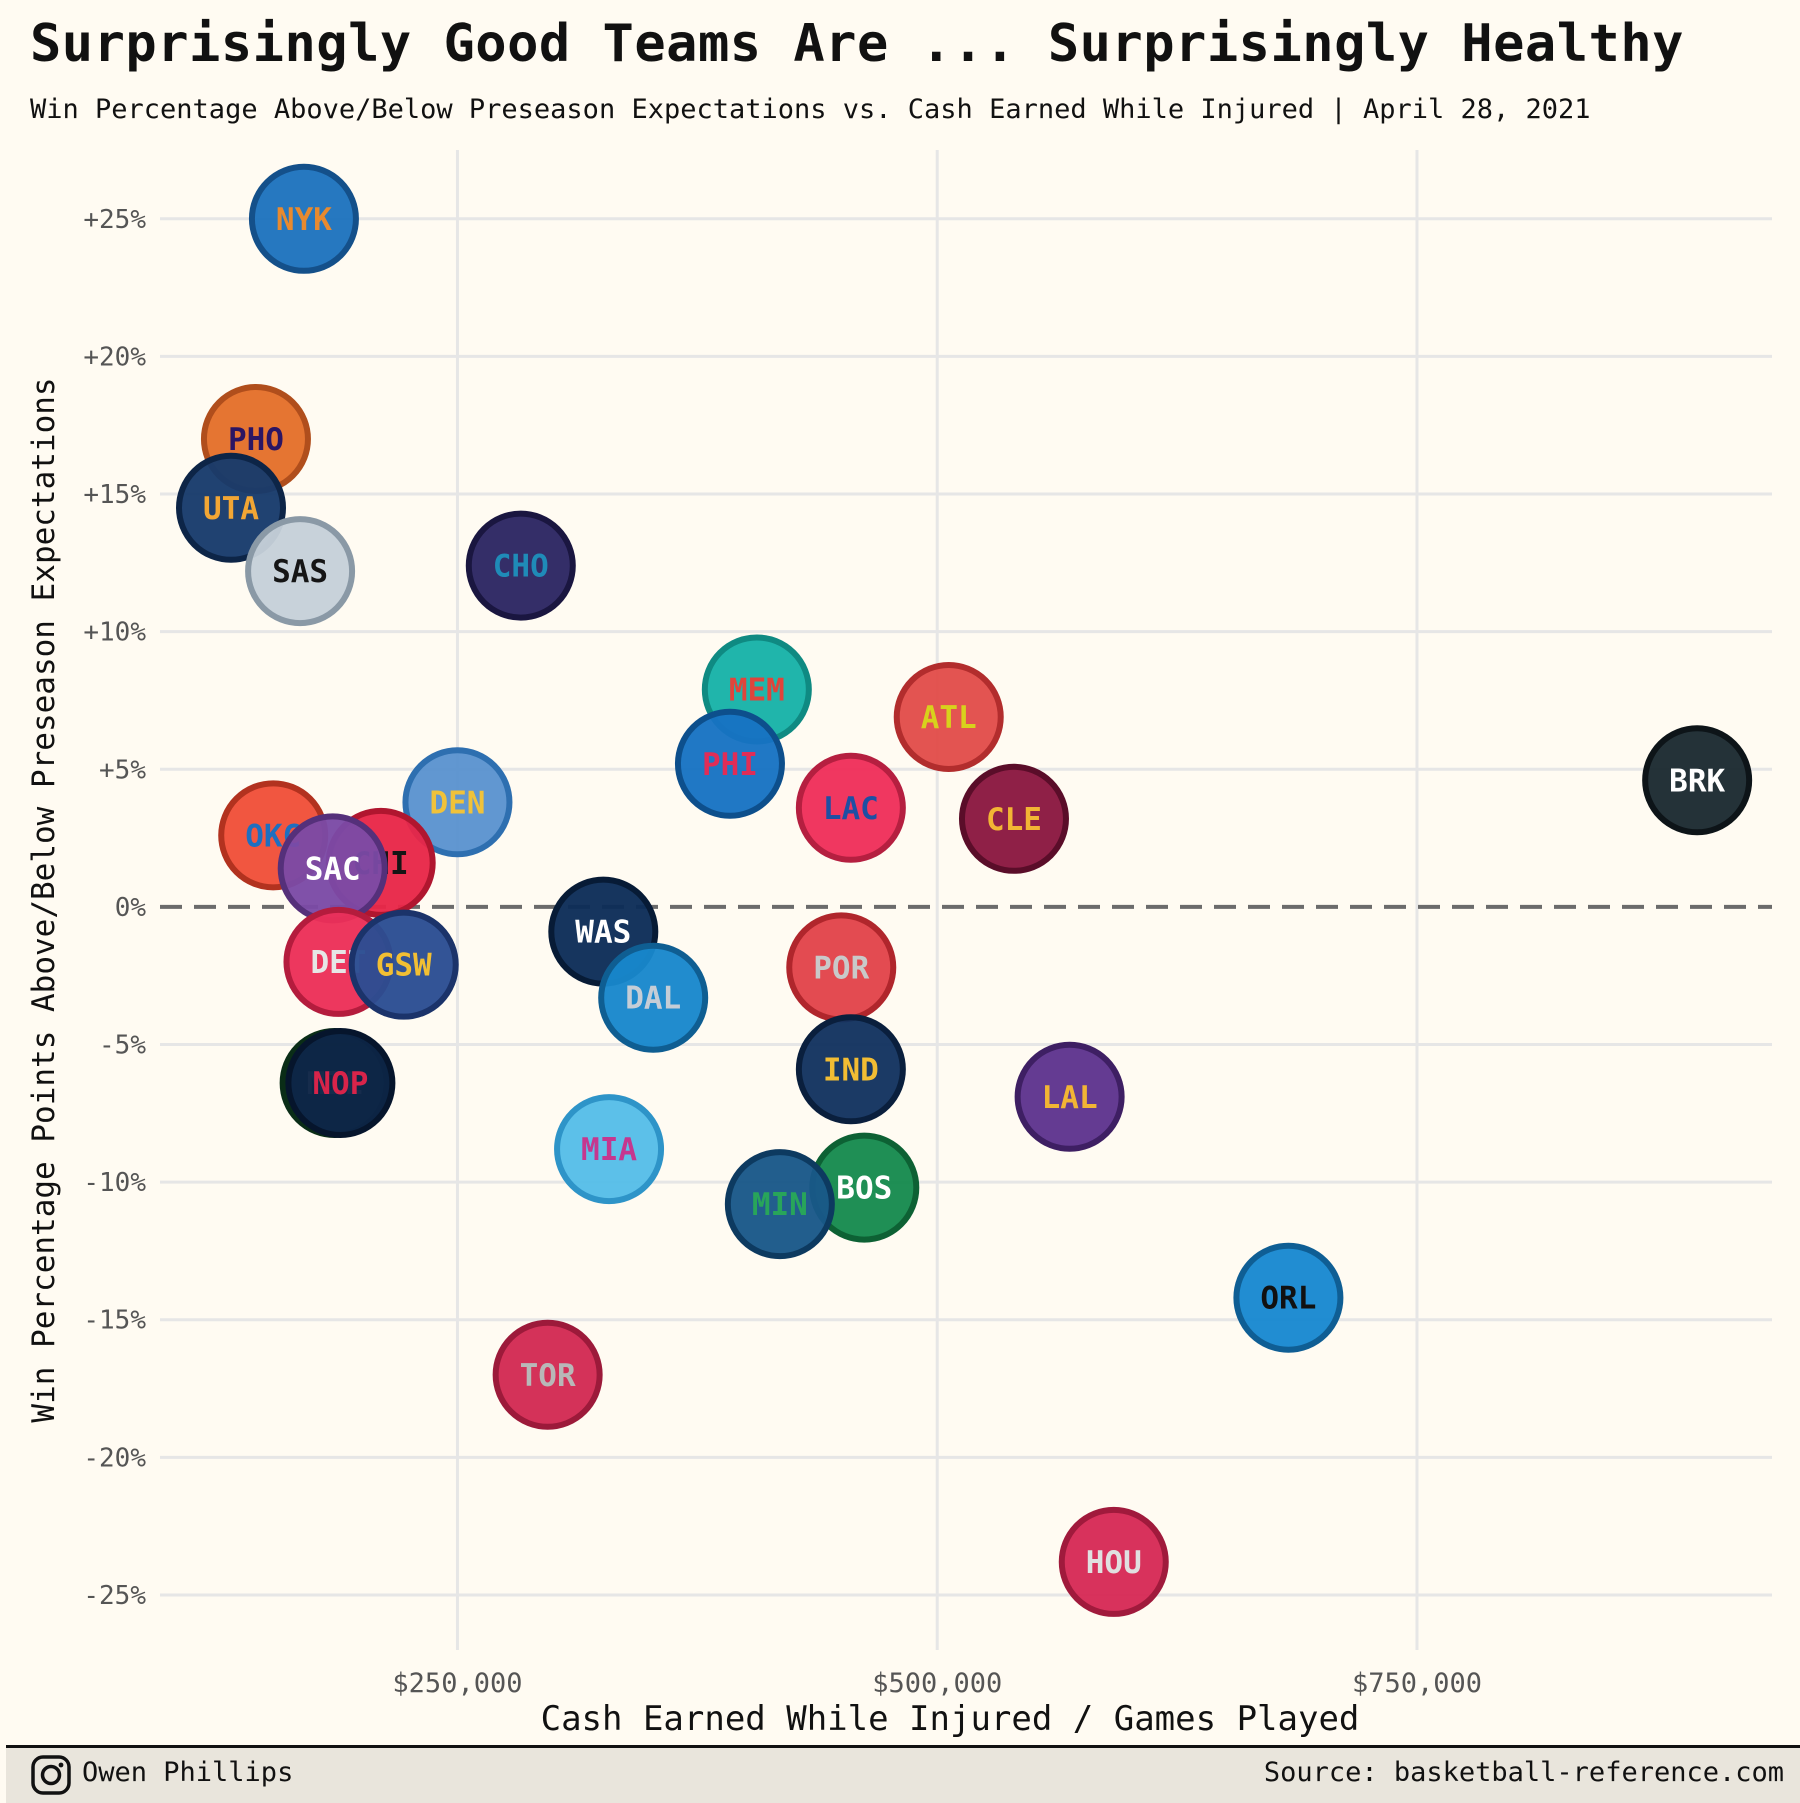 This screenshot has height=1803, width=1800. I want to click on team-label: CLE, so click(1014, 820).